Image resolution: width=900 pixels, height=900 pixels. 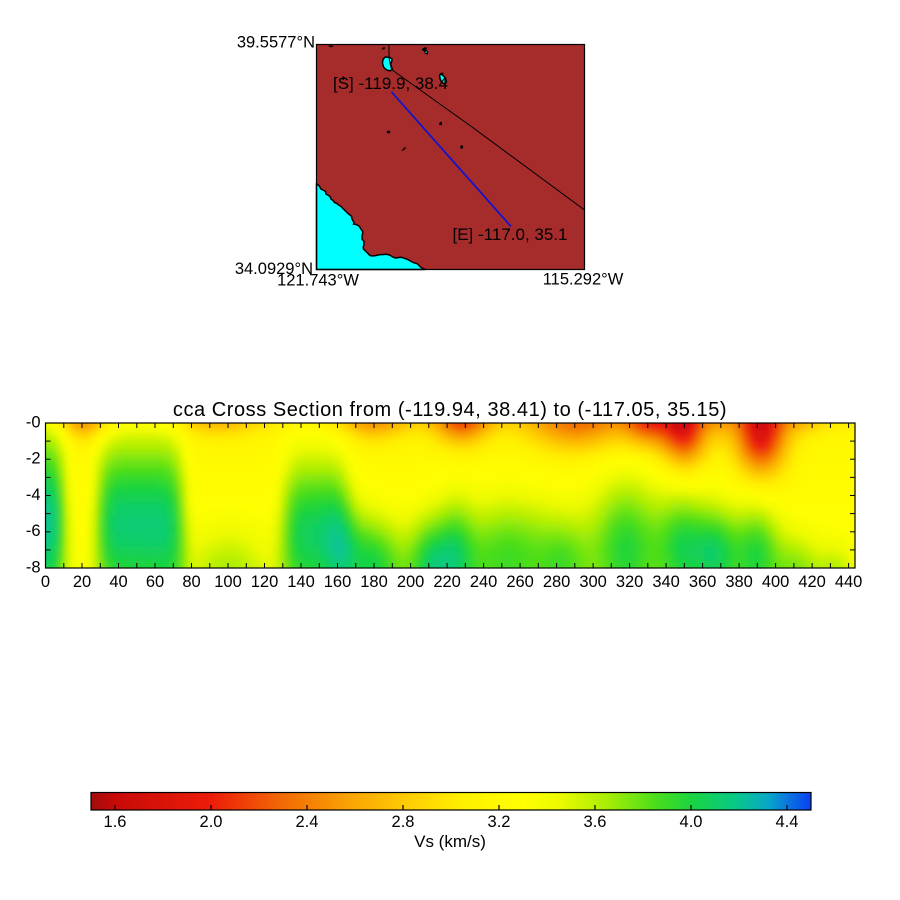 What do you see at coordinates (33, 459) in the screenshot?
I see `svg-text: -2` at bounding box center [33, 459].